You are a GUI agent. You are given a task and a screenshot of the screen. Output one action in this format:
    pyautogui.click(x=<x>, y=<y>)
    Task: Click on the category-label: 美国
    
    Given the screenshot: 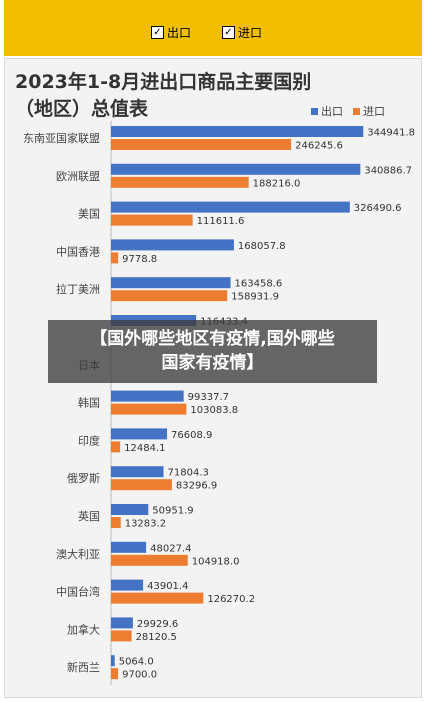 What is the action you would take?
    pyautogui.click(x=89, y=214)
    